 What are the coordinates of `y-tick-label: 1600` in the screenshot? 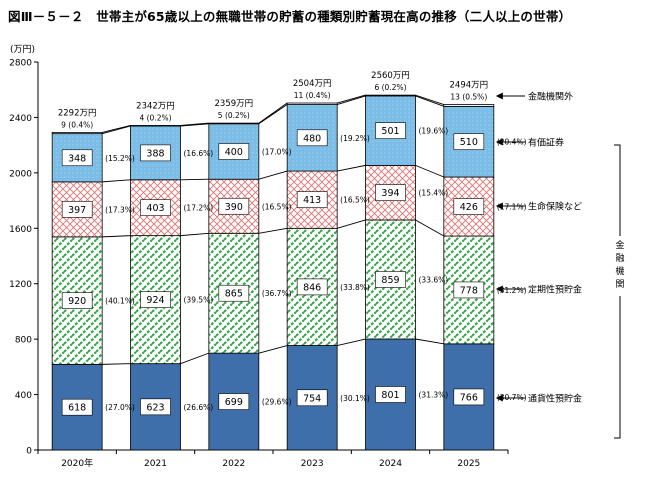 It's located at (20, 230).